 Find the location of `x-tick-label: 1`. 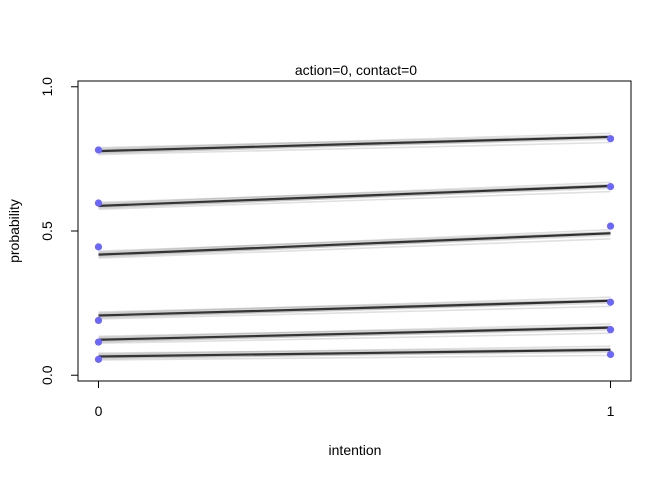

x-tick-label: 1 is located at coordinates (611, 411).